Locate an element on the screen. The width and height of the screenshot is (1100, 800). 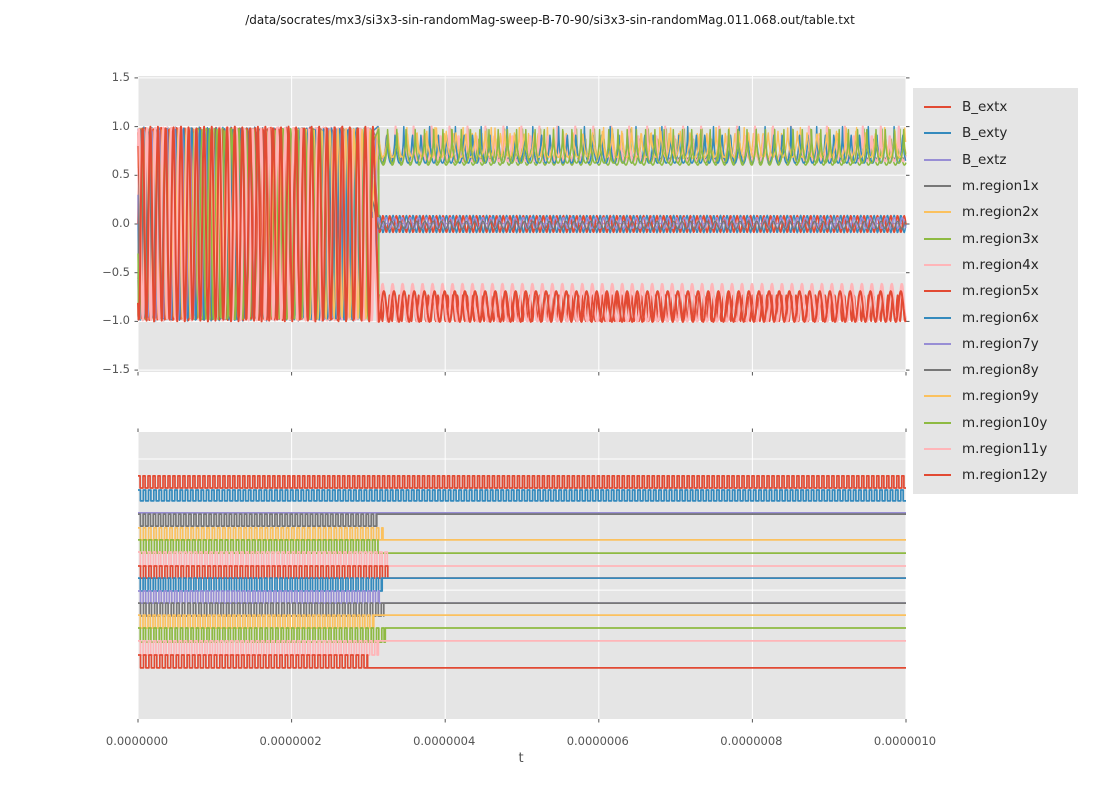
xtick-label: 0.0000006 is located at coordinates (597, 741).